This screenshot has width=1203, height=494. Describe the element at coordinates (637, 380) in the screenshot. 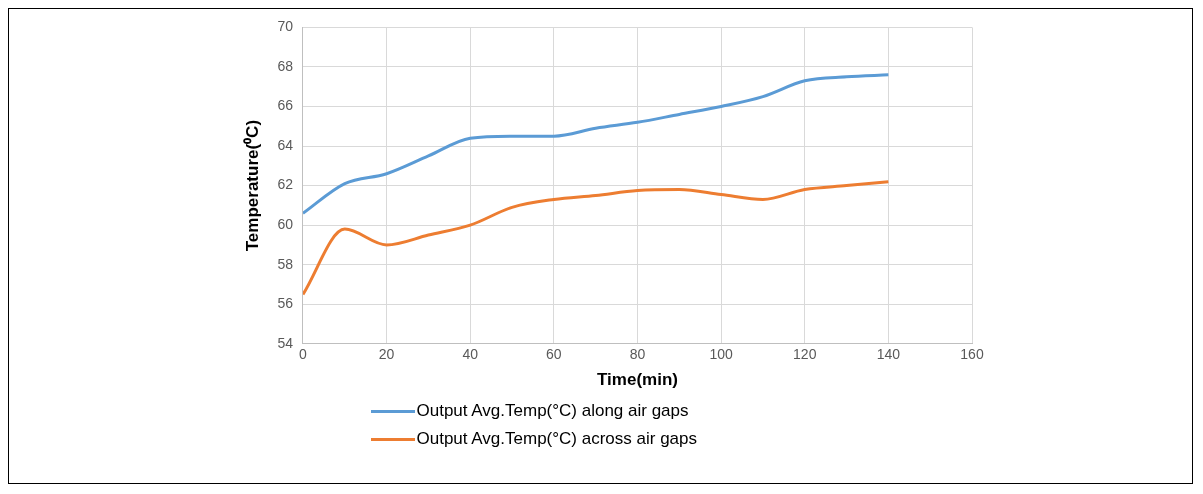

I see `x-axis-title: Time(min)` at that location.